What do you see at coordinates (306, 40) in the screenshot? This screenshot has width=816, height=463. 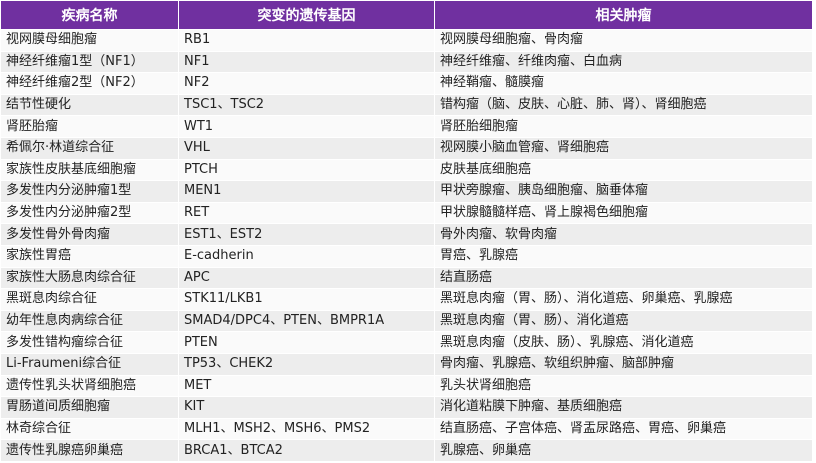 I see `table-cell: RB1` at bounding box center [306, 40].